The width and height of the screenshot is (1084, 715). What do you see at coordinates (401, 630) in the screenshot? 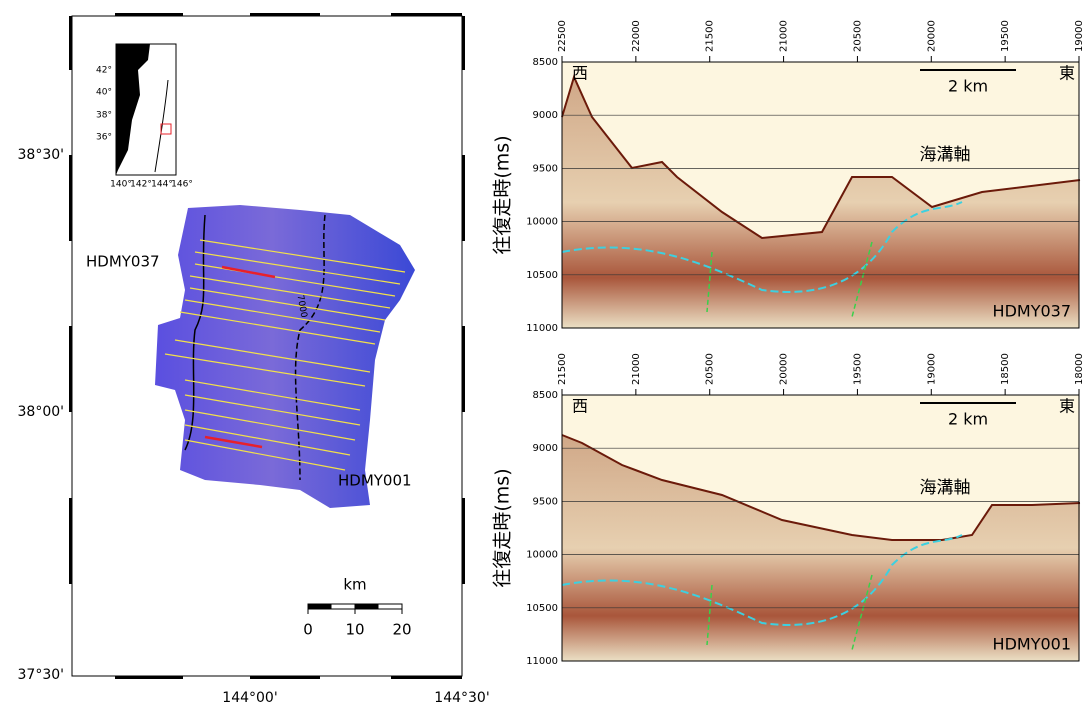
I see `scale-tick-label: 20` at bounding box center [401, 630].